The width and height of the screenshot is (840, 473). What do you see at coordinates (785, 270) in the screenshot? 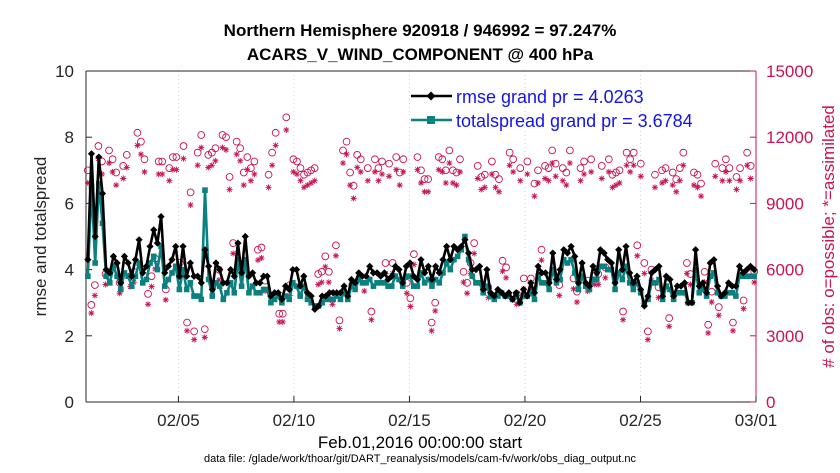
I see `y2-tick-label: 6000` at bounding box center [785, 270].